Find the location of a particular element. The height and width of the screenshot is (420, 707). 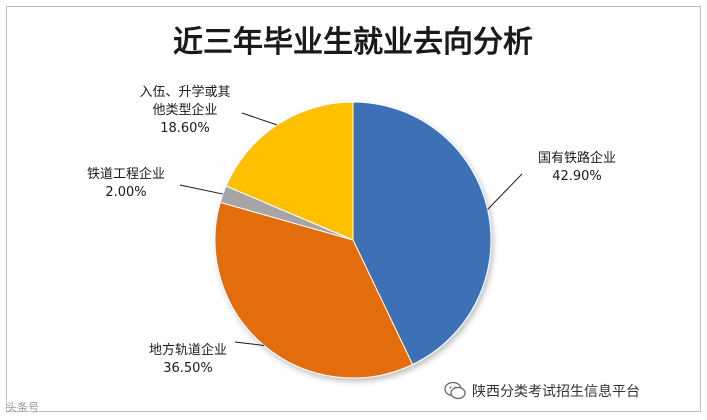

slice-category-label: 他类型企业 is located at coordinates (184, 110).